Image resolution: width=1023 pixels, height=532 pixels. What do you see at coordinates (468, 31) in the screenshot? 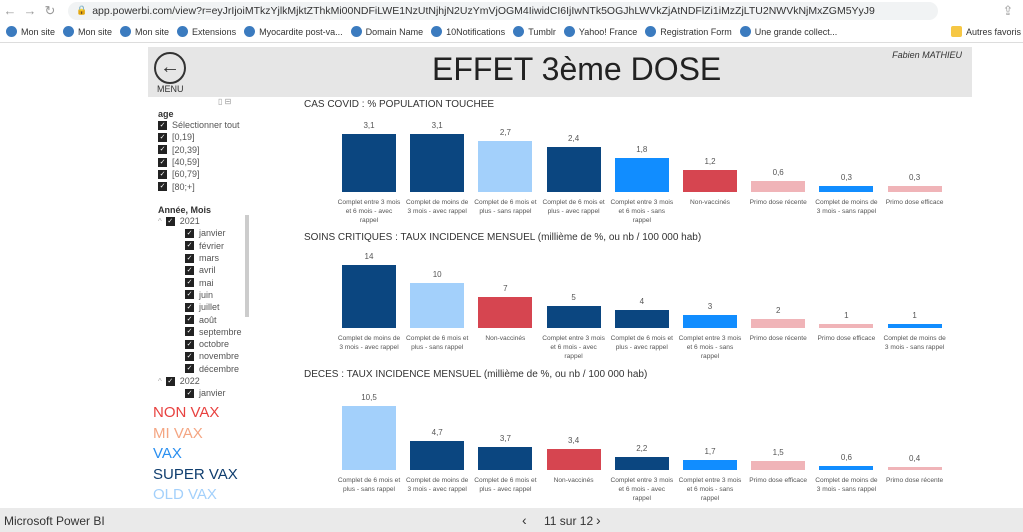
I see `bookmark-item: 10Notifications` at bounding box center [468, 31].